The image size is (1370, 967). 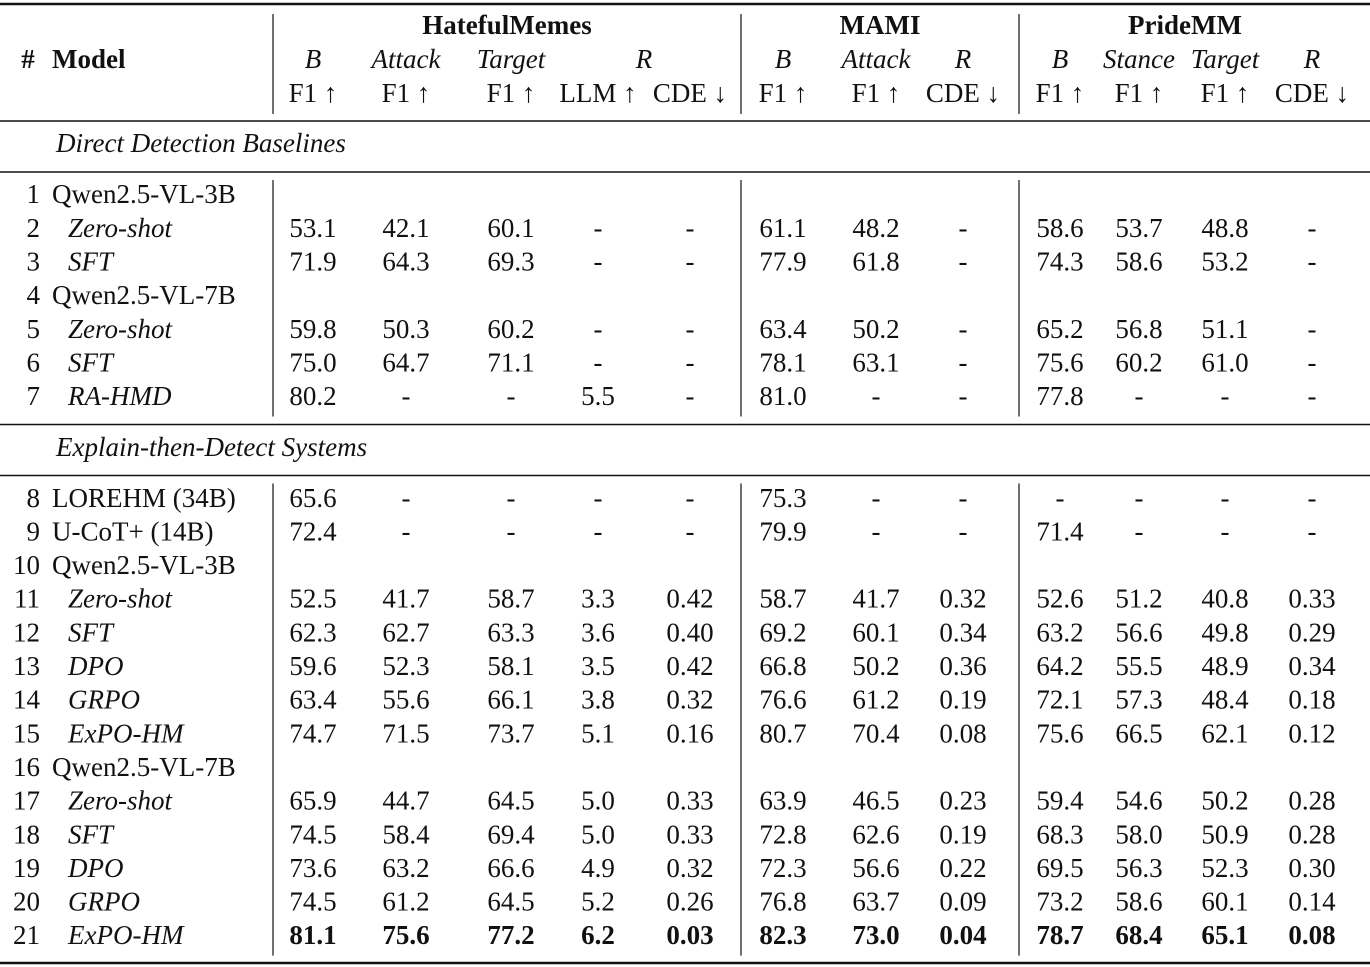 What do you see at coordinates (144, 295) in the screenshot?
I see `model-name: Qwen2.5-VL-7B` at bounding box center [144, 295].